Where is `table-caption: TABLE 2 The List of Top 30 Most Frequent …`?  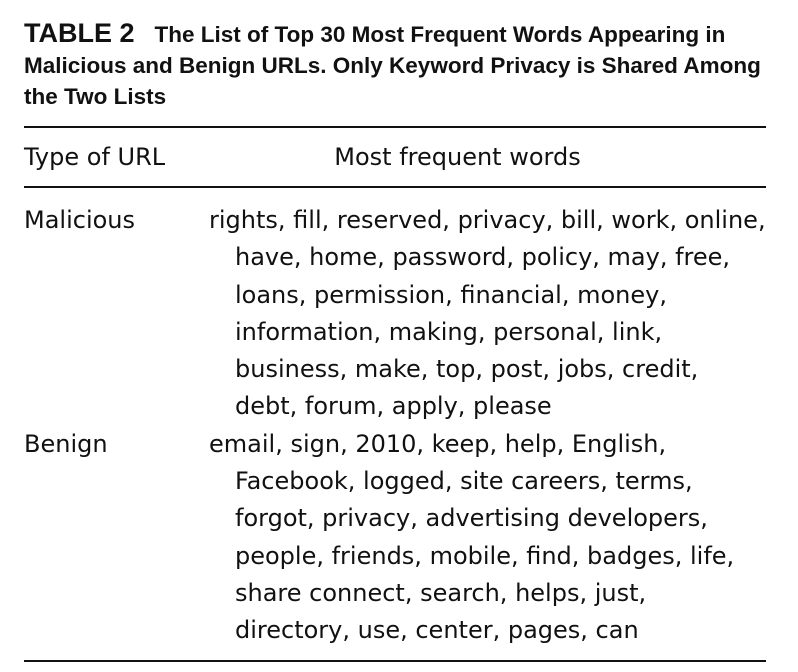 table-caption: TABLE 2 The List of Top 30 Most Frequent … is located at coordinates (395, 65).